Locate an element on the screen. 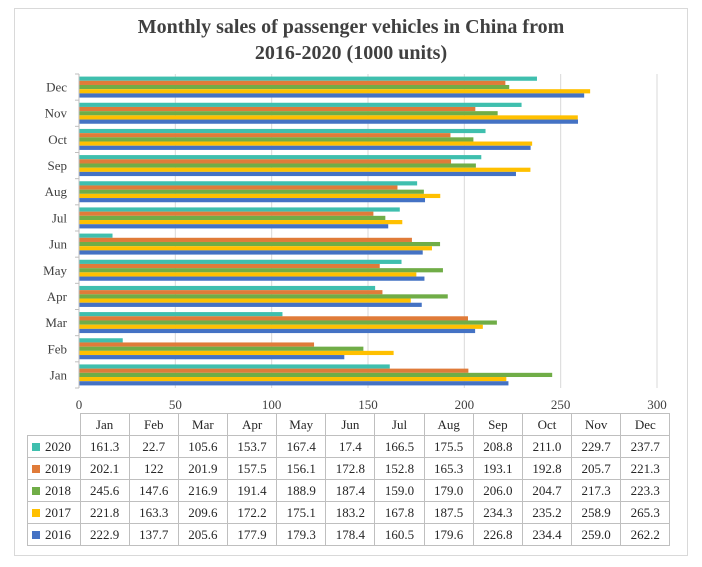 Image resolution: width=702 pixels, height=567 pixels. legend-key-2017 is located at coordinates (36, 512).